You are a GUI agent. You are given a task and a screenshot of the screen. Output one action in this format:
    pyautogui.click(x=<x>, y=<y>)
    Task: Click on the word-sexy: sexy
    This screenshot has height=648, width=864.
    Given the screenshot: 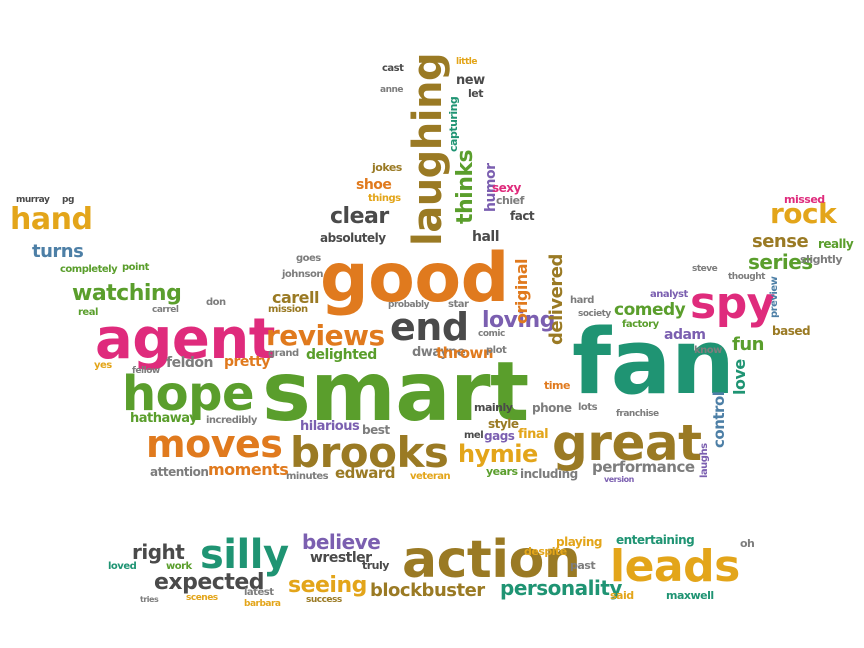 What is the action you would take?
    pyautogui.click(x=506, y=188)
    